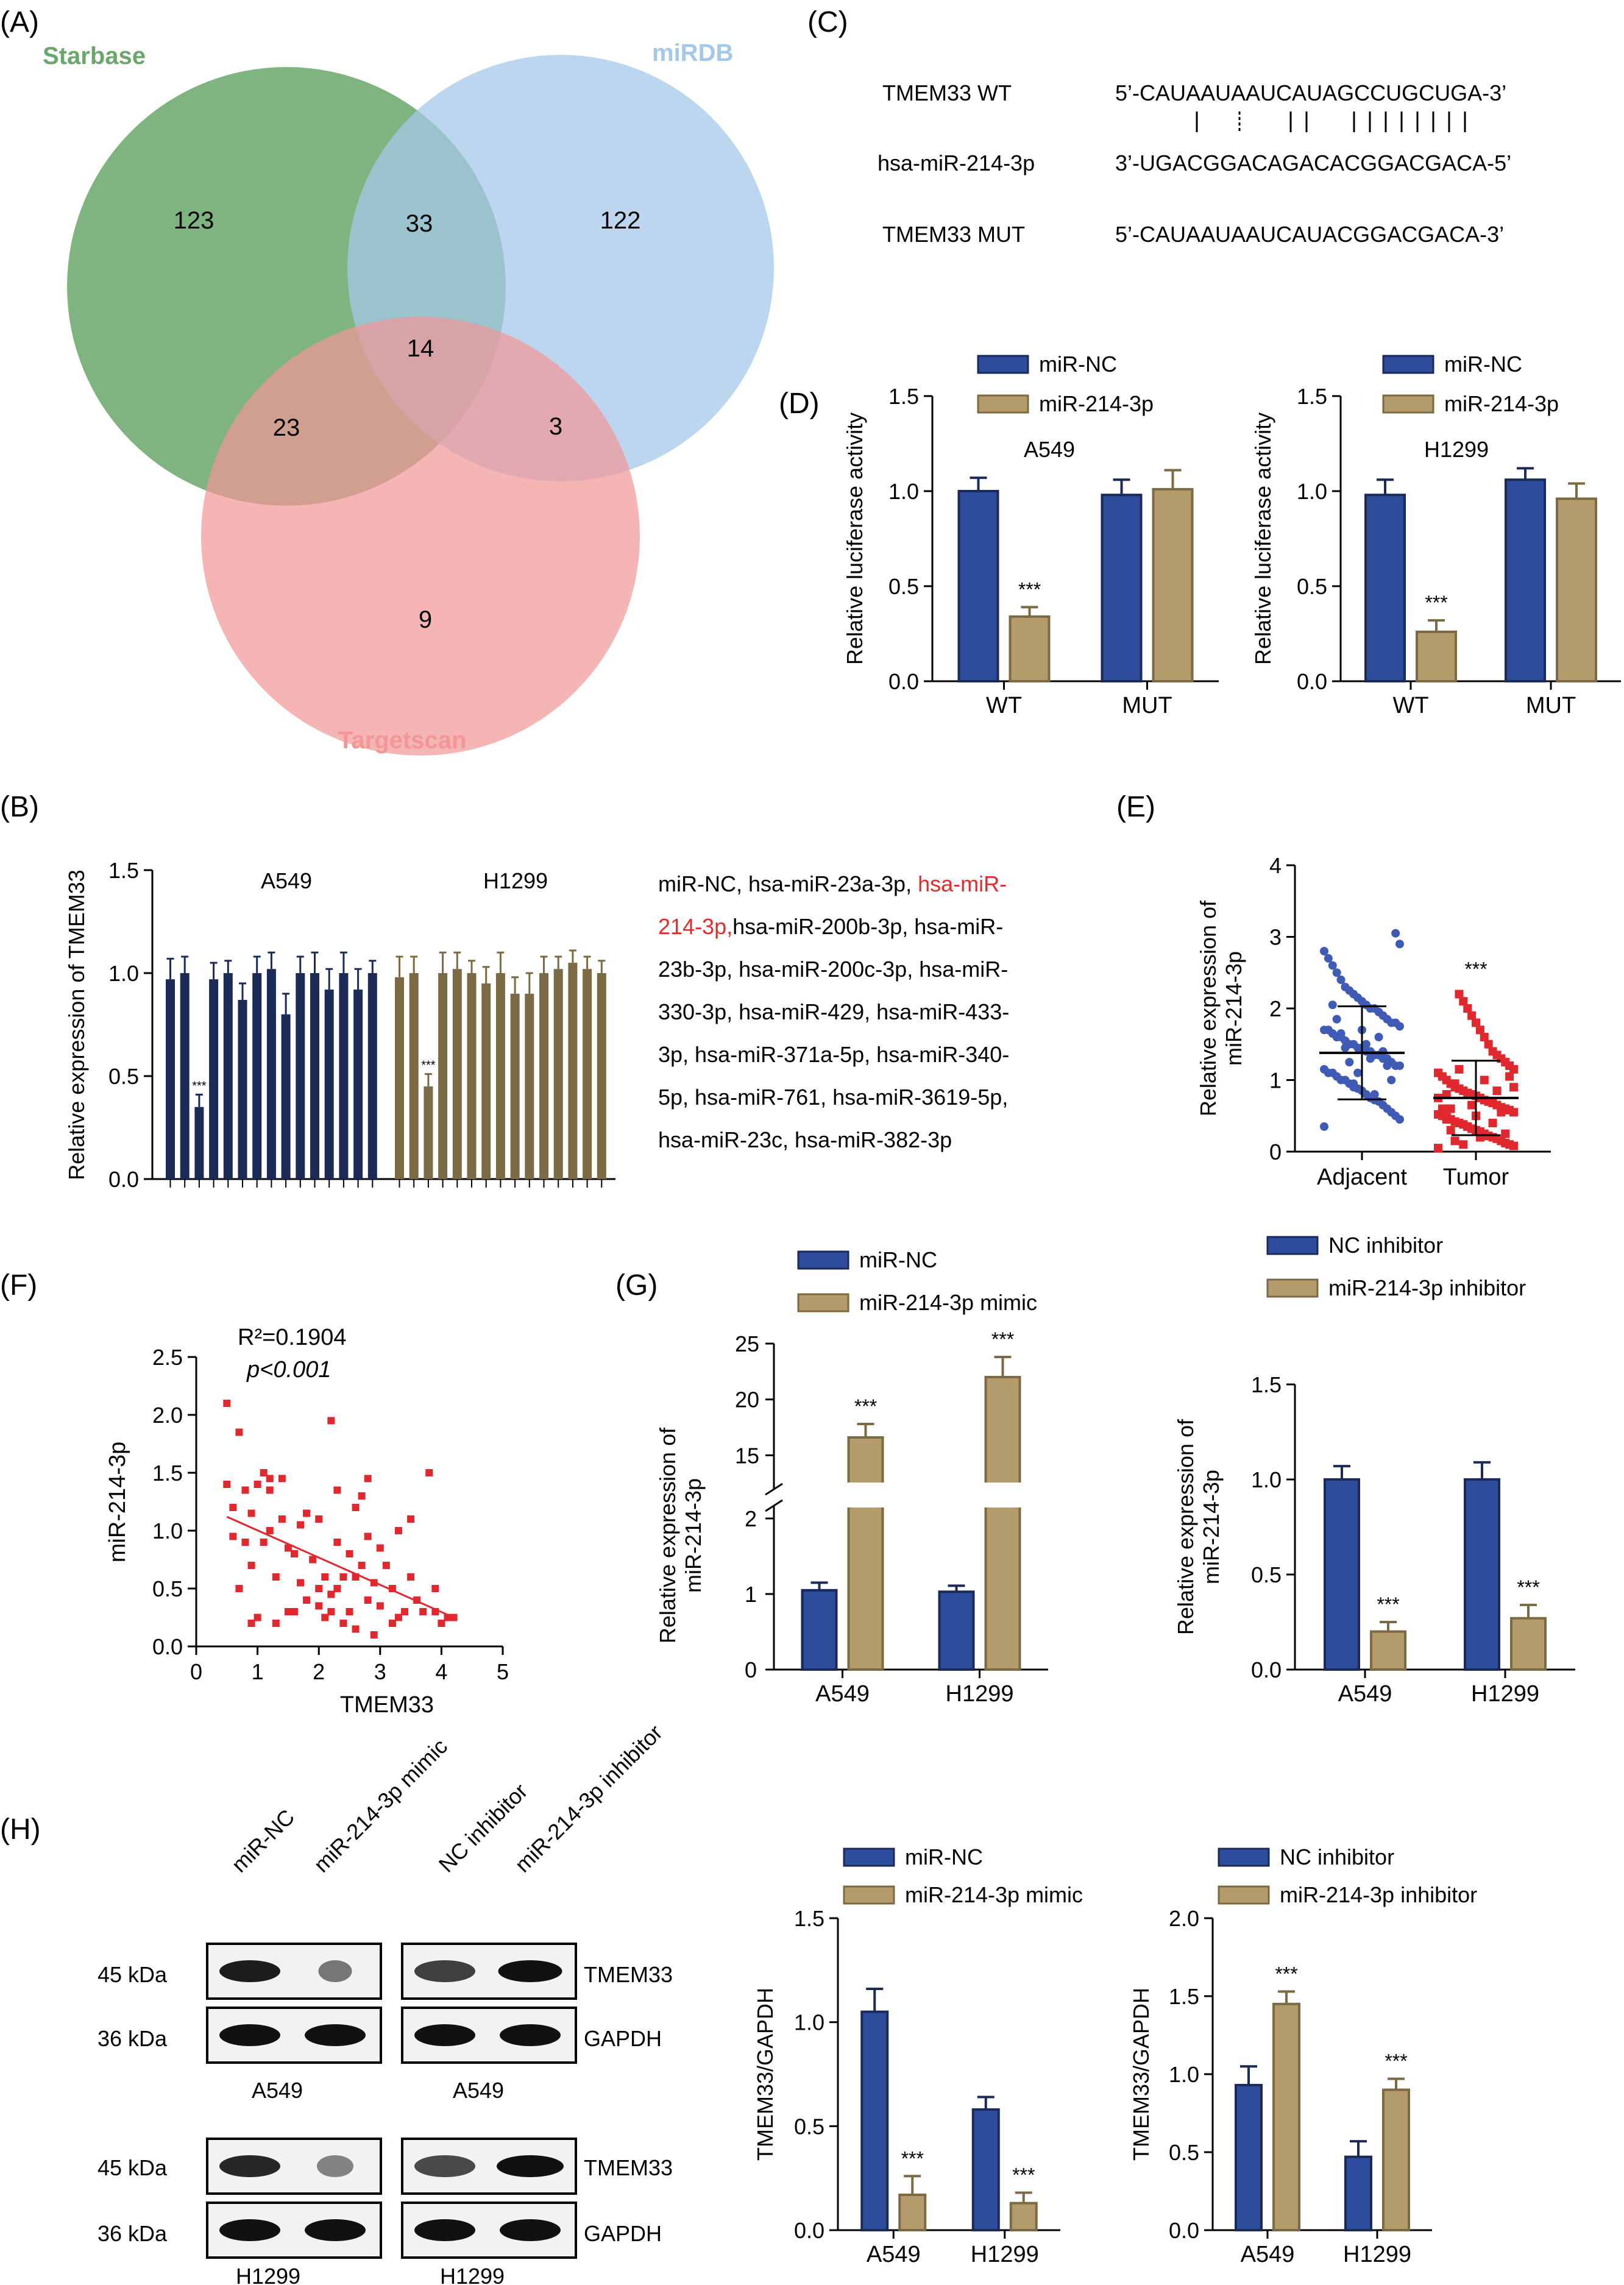  What do you see at coordinates (1309, 234) in the screenshot?
I see `seq-mut: 5’-CAUAAUAAUCAUACGGACGACA-3’` at bounding box center [1309, 234].